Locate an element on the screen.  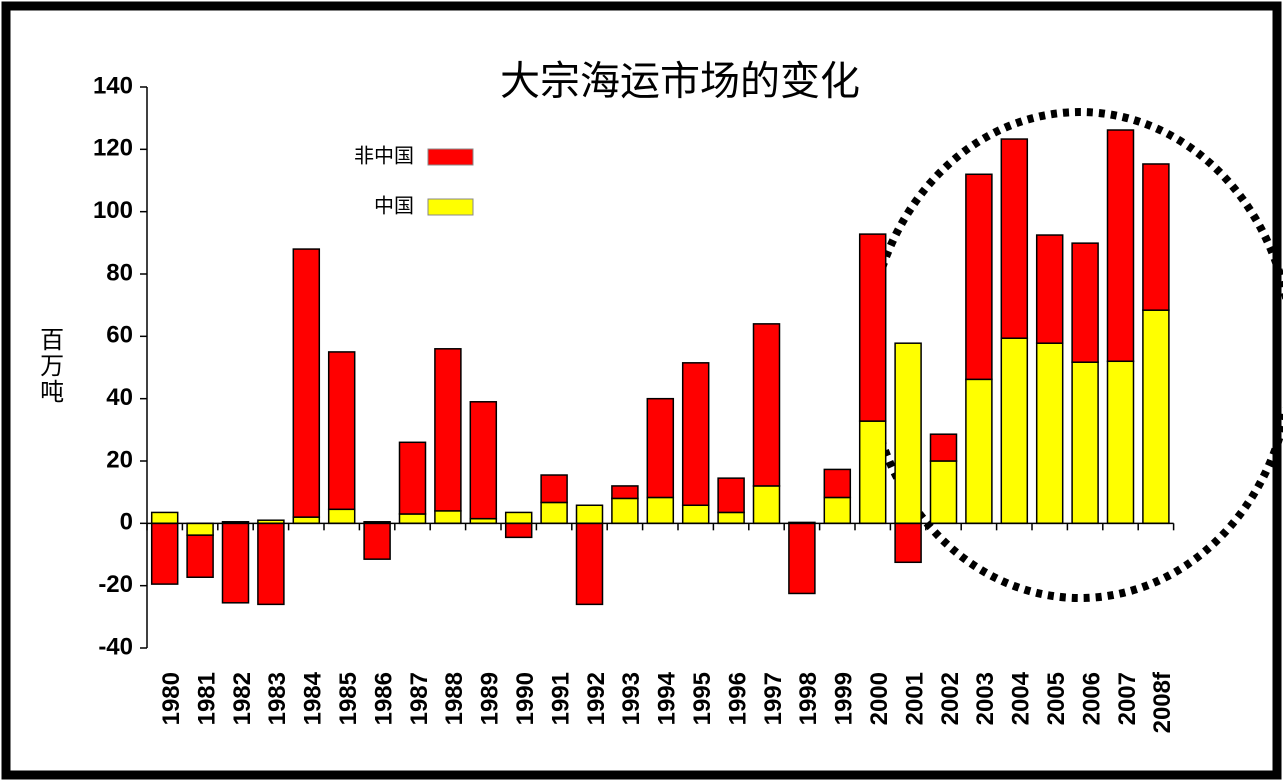
x-tick-label: 2002 is located at coordinates (950, 698).